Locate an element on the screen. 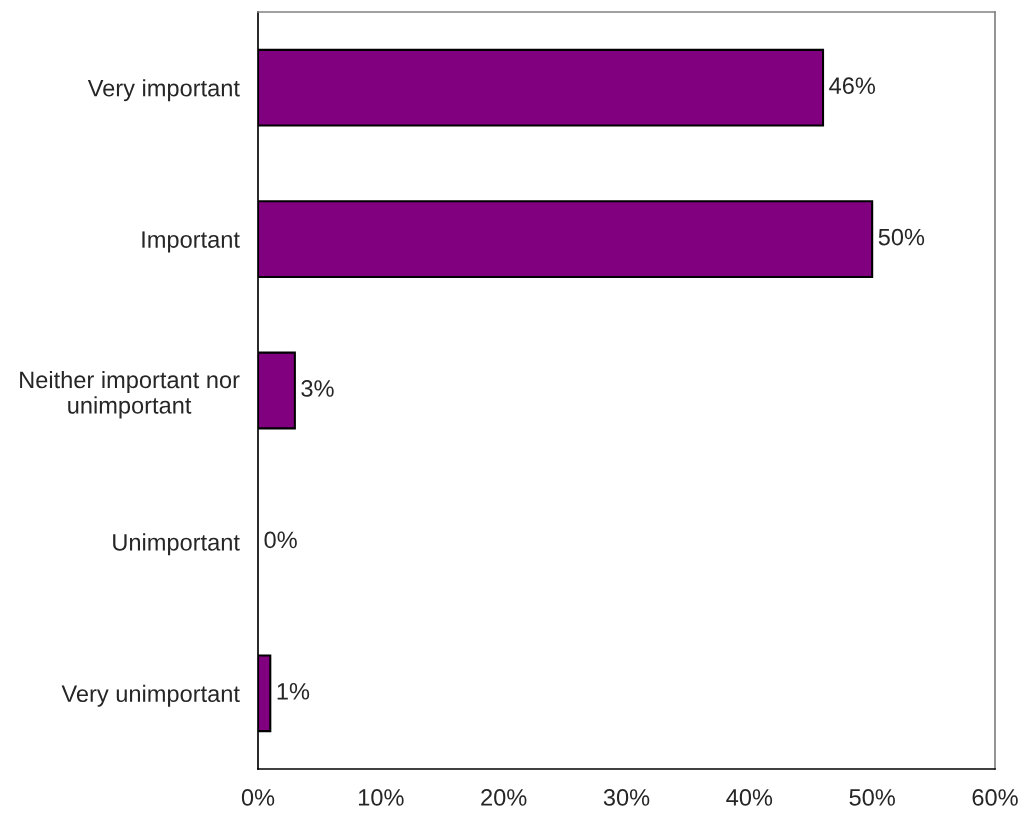 This screenshot has height=814, width=1021. y-tick-label: Very unimportant is located at coordinates (150, 695).